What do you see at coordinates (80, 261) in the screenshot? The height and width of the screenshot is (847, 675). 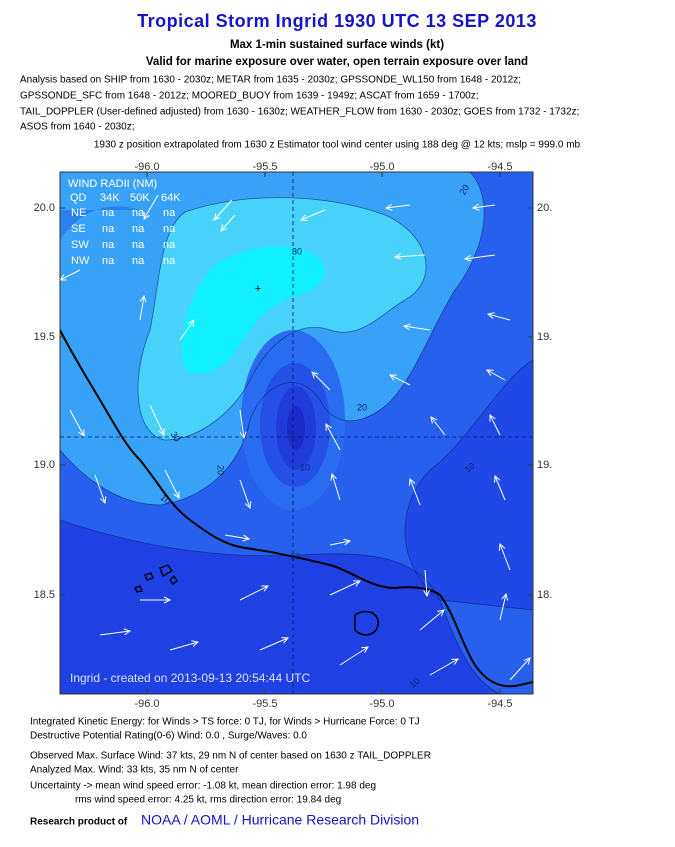 I see `radii-cell: NW` at bounding box center [80, 261].